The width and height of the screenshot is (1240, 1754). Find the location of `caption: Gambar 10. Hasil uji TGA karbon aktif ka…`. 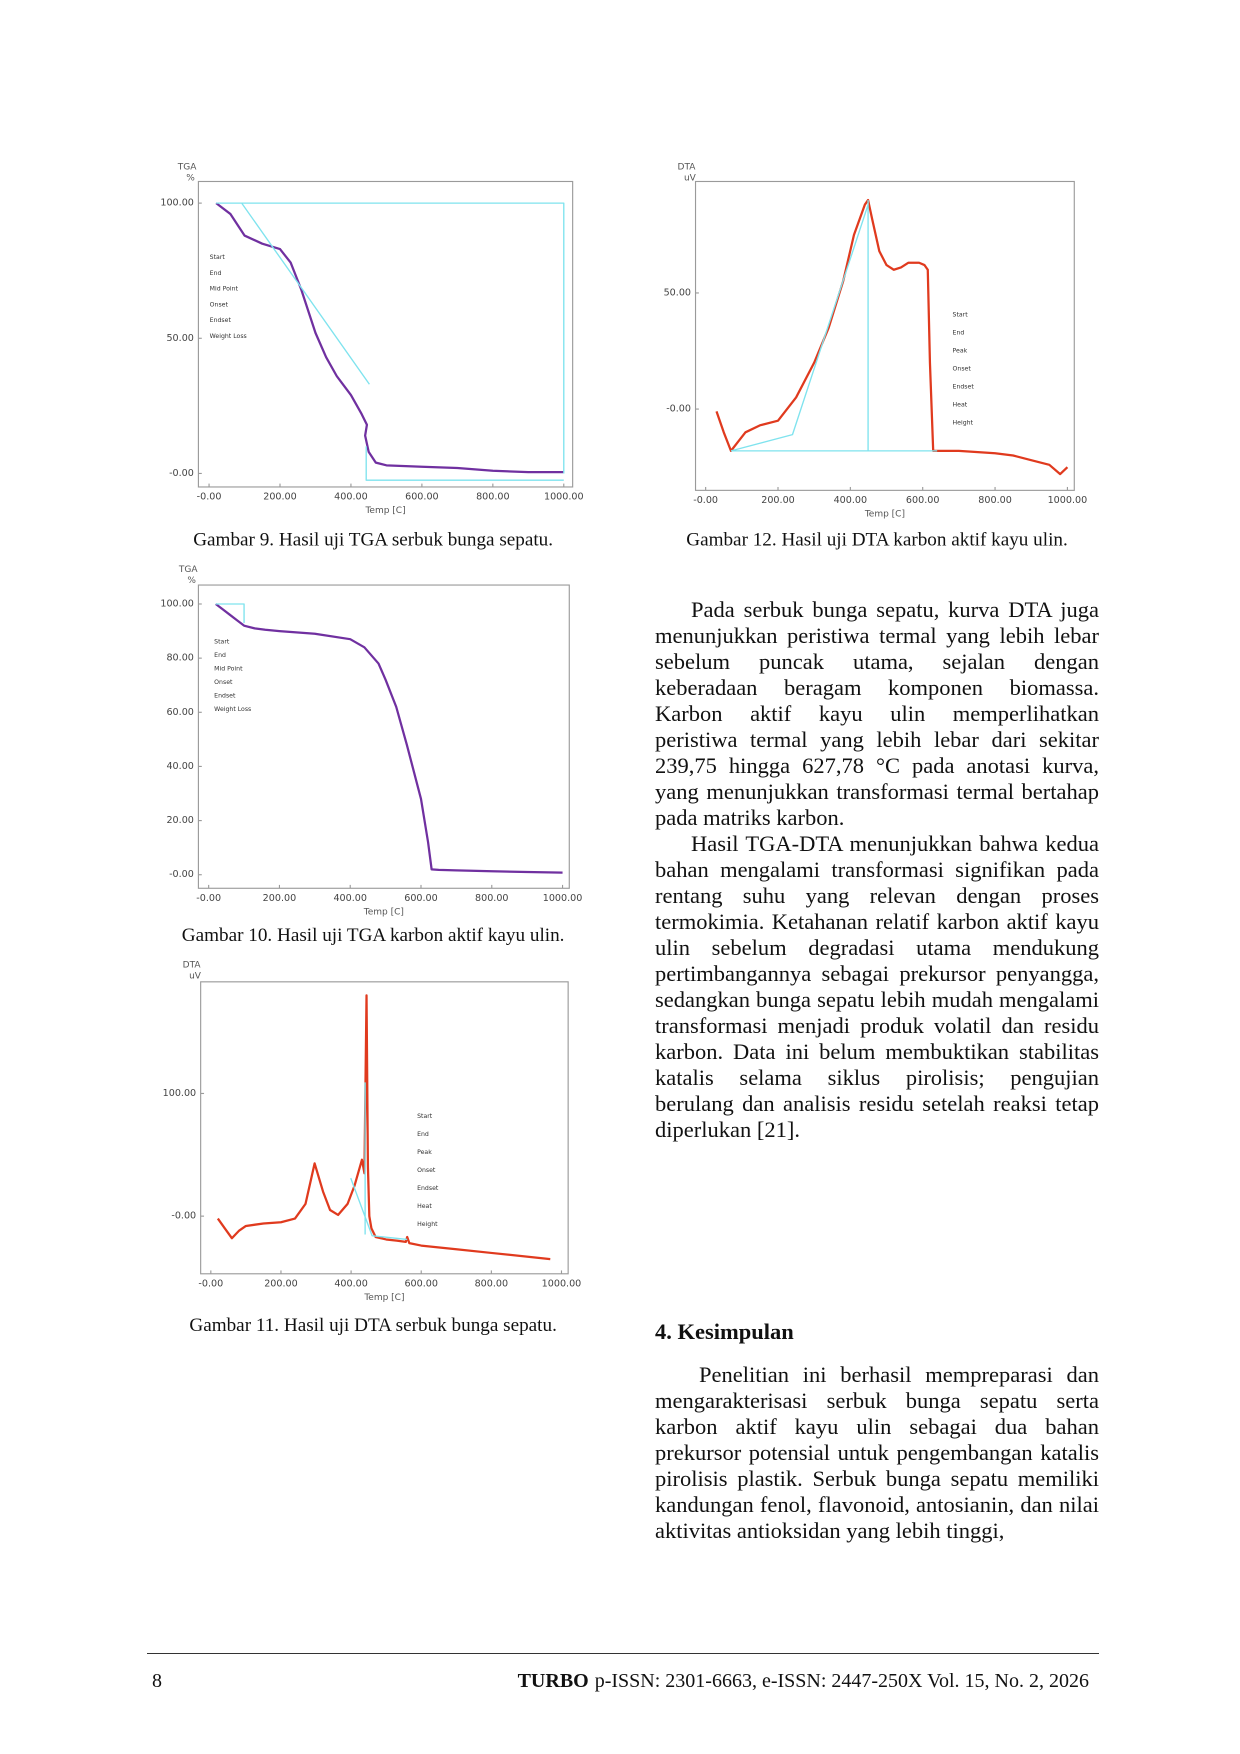

caption: Gambar 10. Hasil uji TGA karbon aktif ka… is located at coordinates (373, 935).